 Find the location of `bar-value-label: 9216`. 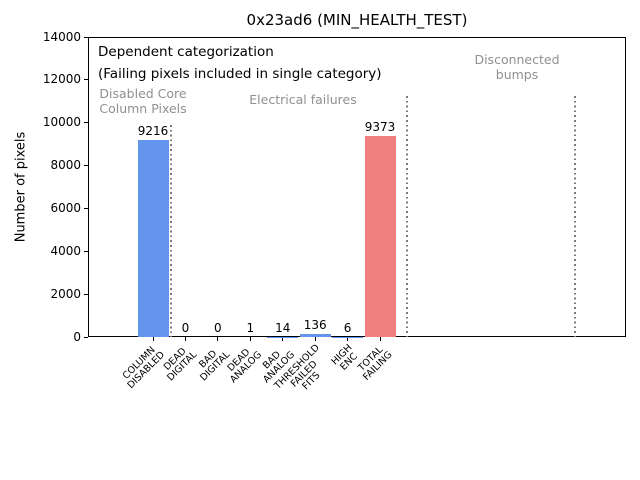

bar-value-label: 9216 is located at coordinates (153, 130).